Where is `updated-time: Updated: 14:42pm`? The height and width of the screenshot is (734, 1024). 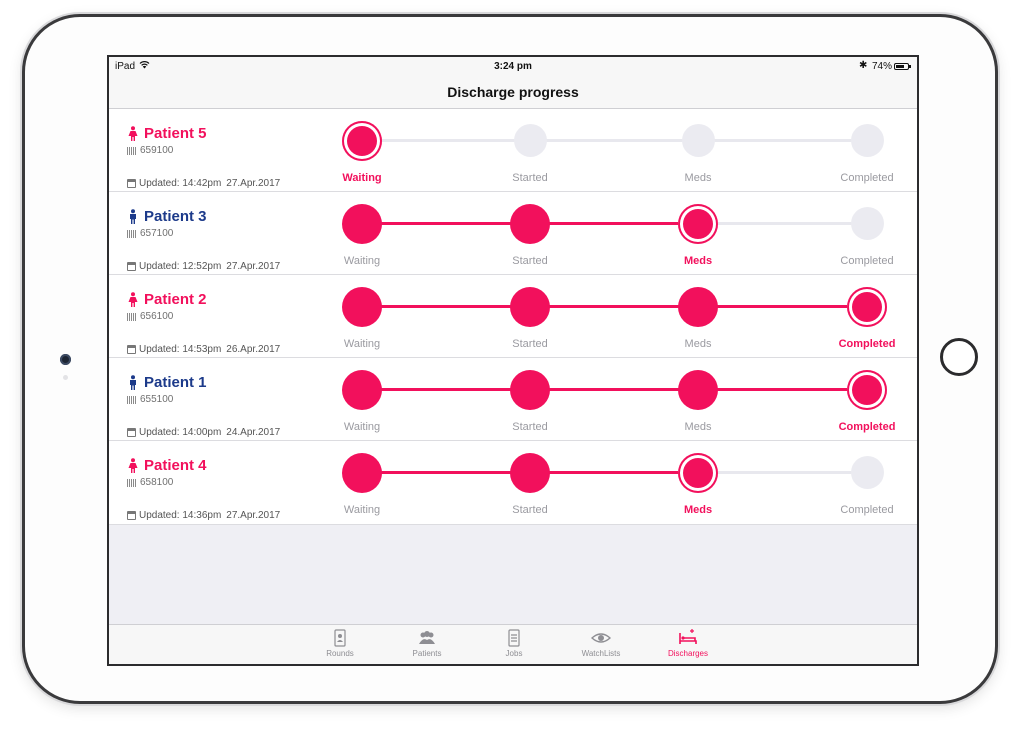
updated-time: Updated: 14:42pm is located at coordinates (180, 183).